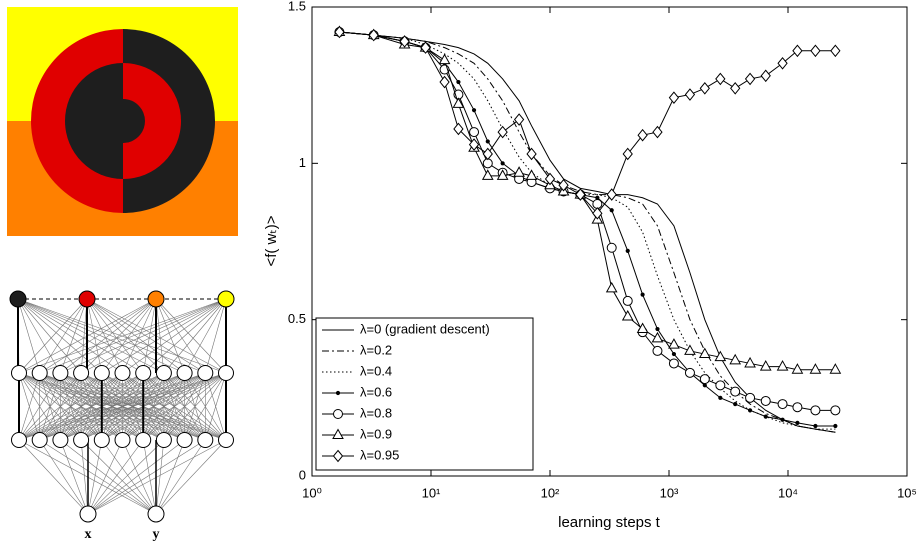 This screenshot has width=921, height=552. Describe the element at coordinates (88, 514) in the screenshot. I see `input-node` at that location.